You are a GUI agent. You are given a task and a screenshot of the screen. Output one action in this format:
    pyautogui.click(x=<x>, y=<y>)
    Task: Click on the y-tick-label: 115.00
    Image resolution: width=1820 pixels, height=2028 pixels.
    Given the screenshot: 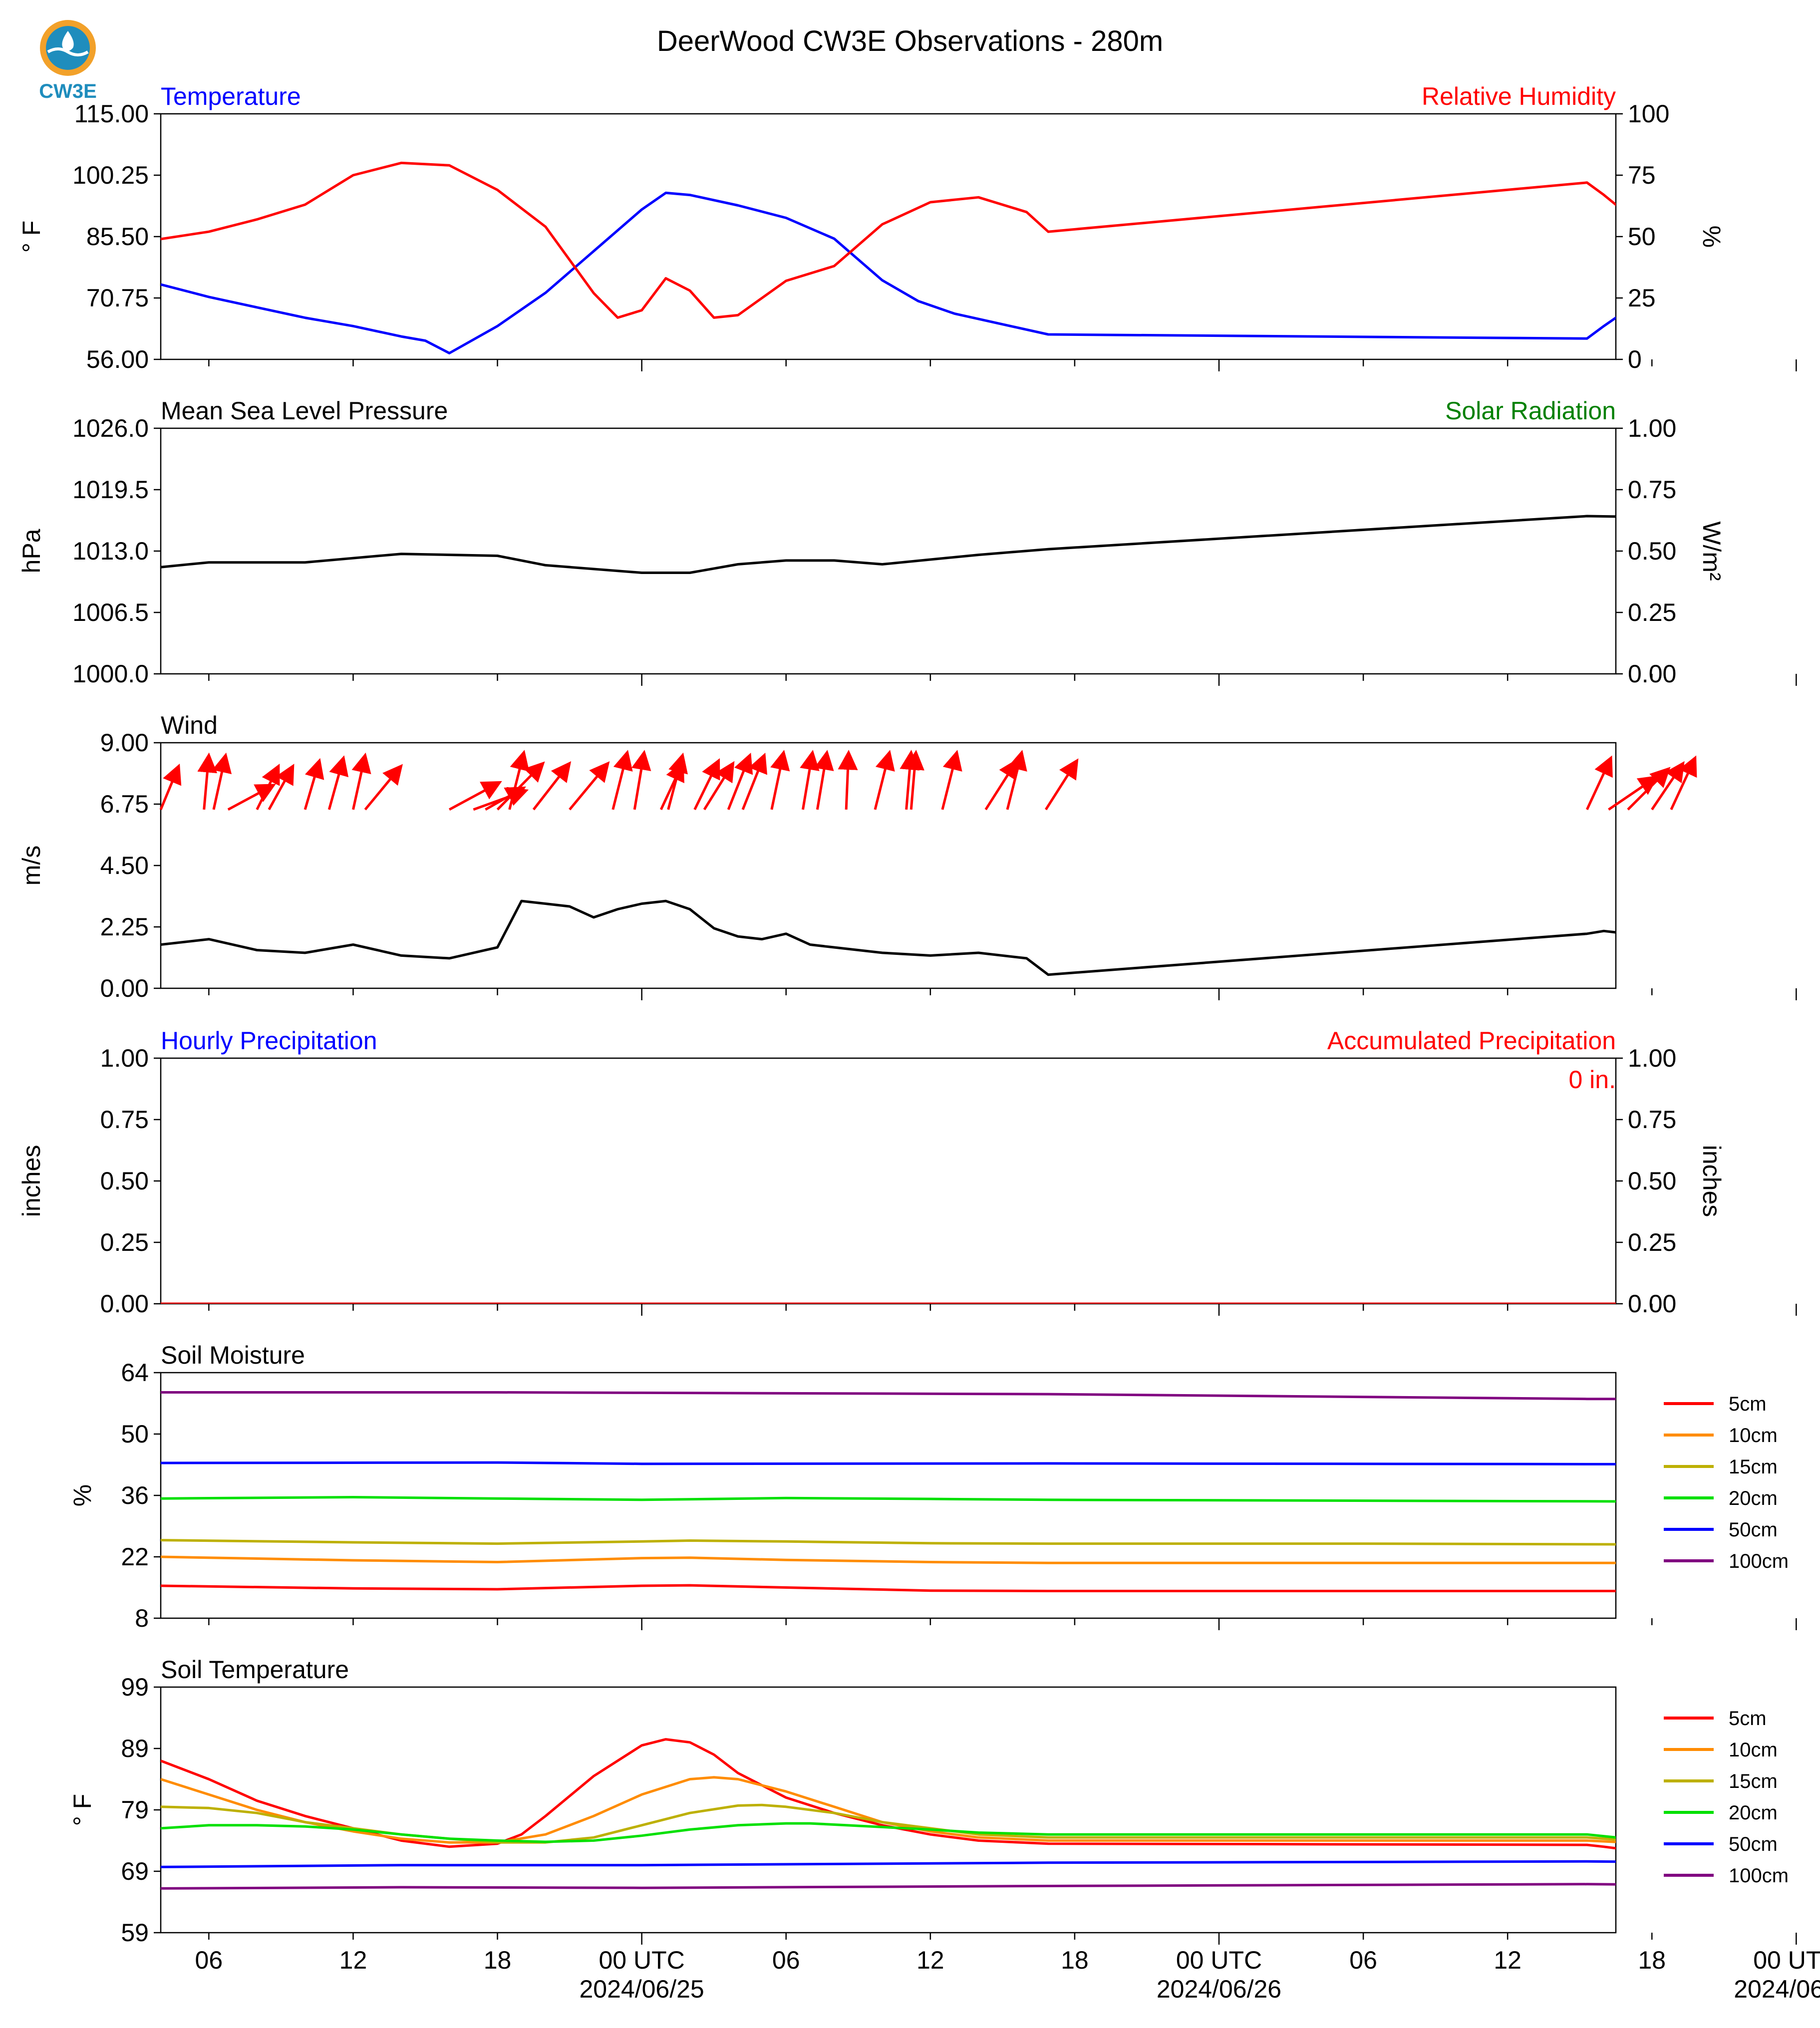 What is the action you would take?
    pyautogui.click(x=111, y=114)
    